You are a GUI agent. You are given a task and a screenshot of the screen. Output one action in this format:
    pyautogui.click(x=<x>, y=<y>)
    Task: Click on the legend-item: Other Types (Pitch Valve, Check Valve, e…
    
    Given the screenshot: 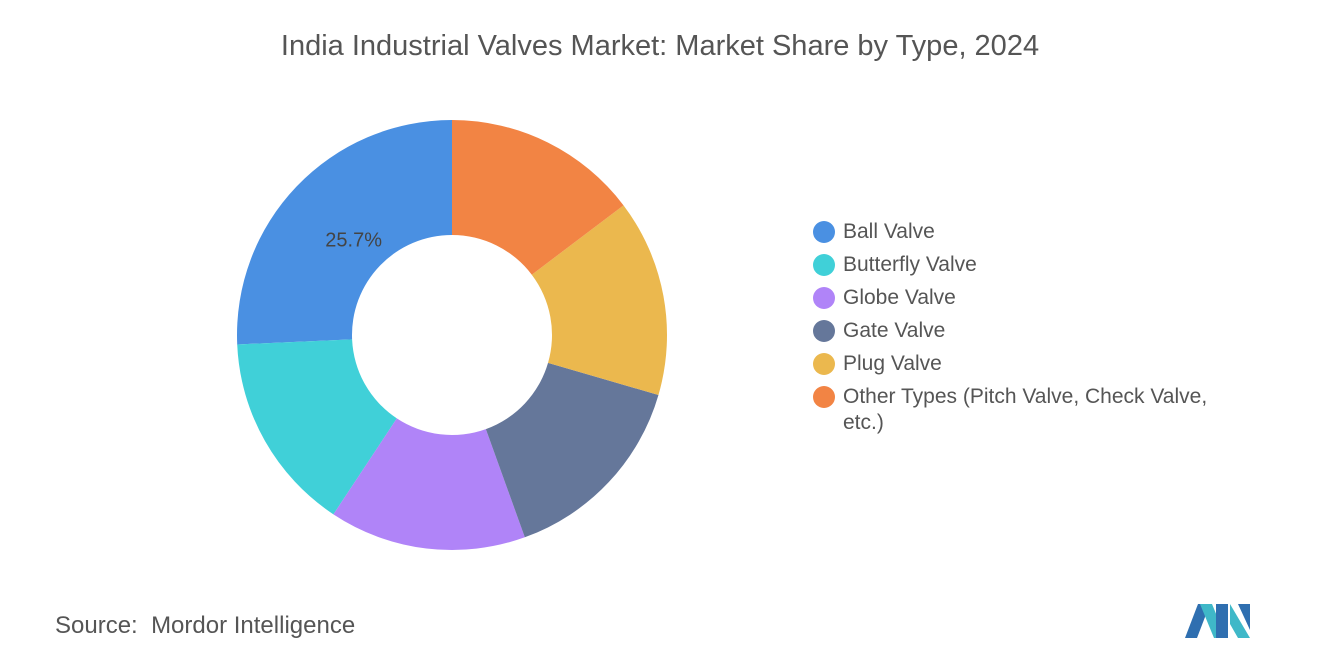 What is the action you would take?
    pyautogui.click(x=1027, y=410)
    